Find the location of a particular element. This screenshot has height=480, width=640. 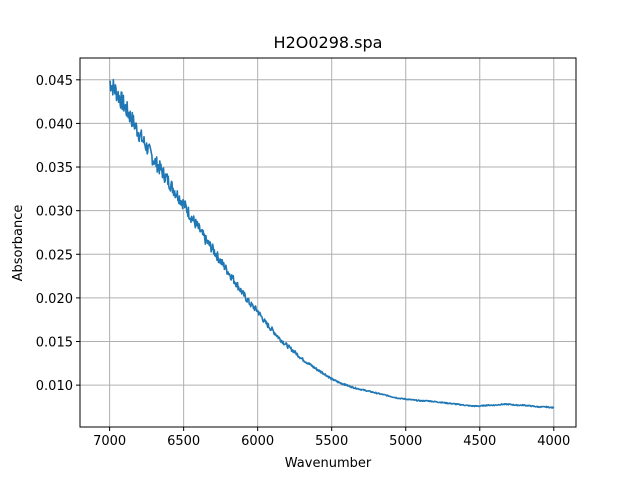

y-axis-label: Absorbance is located at coordinates (18, 243).